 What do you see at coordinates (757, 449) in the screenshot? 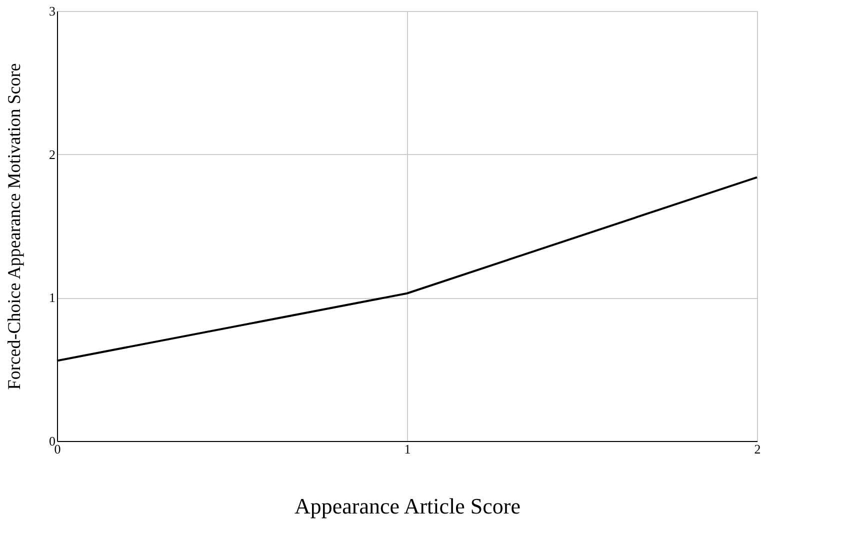
I see `x-tick-label: 2` at bounding box center [757, 449].